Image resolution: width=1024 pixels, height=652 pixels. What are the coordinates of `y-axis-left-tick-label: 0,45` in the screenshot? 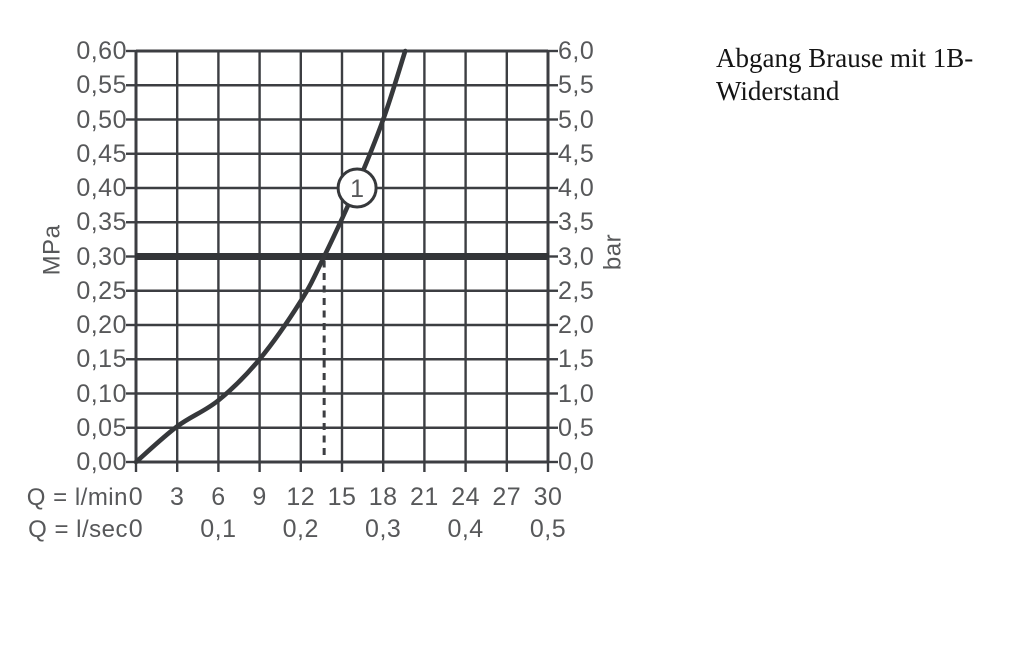 It's located at (101, 153).